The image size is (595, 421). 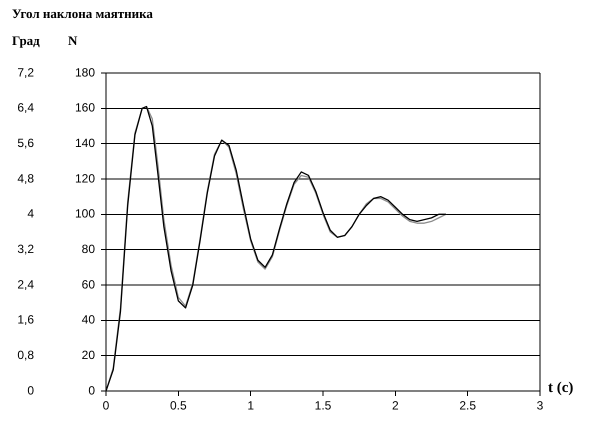 I want to click on y-tick-label: 0, so click(x=92, y=390).